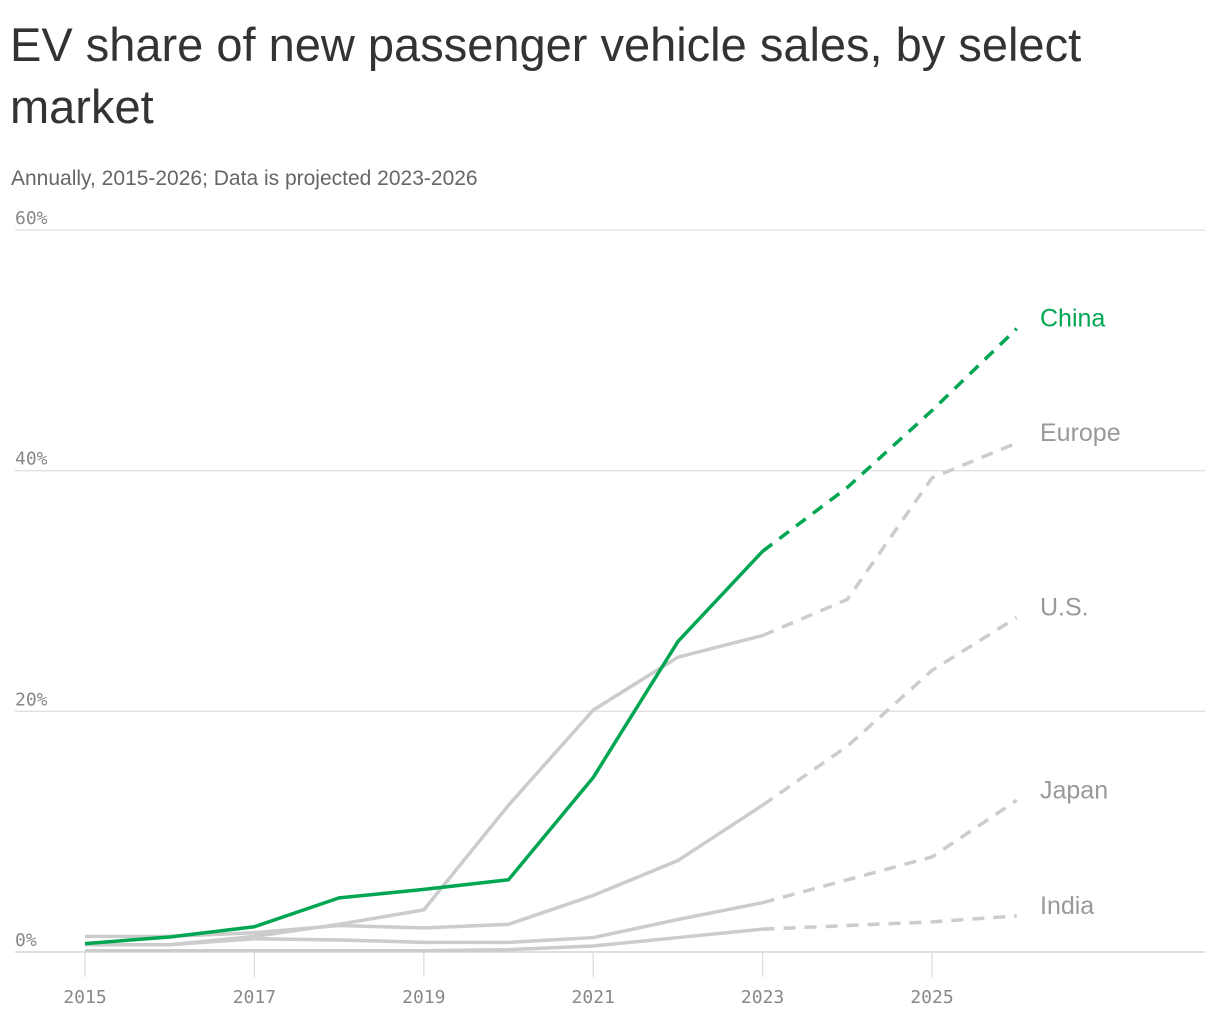 This screenshot has width=1220, height=1020. What do you see at coordinates (889, 711) in the screenshot?
I see `series-projected-line-us` at bounding box center [889, 711].